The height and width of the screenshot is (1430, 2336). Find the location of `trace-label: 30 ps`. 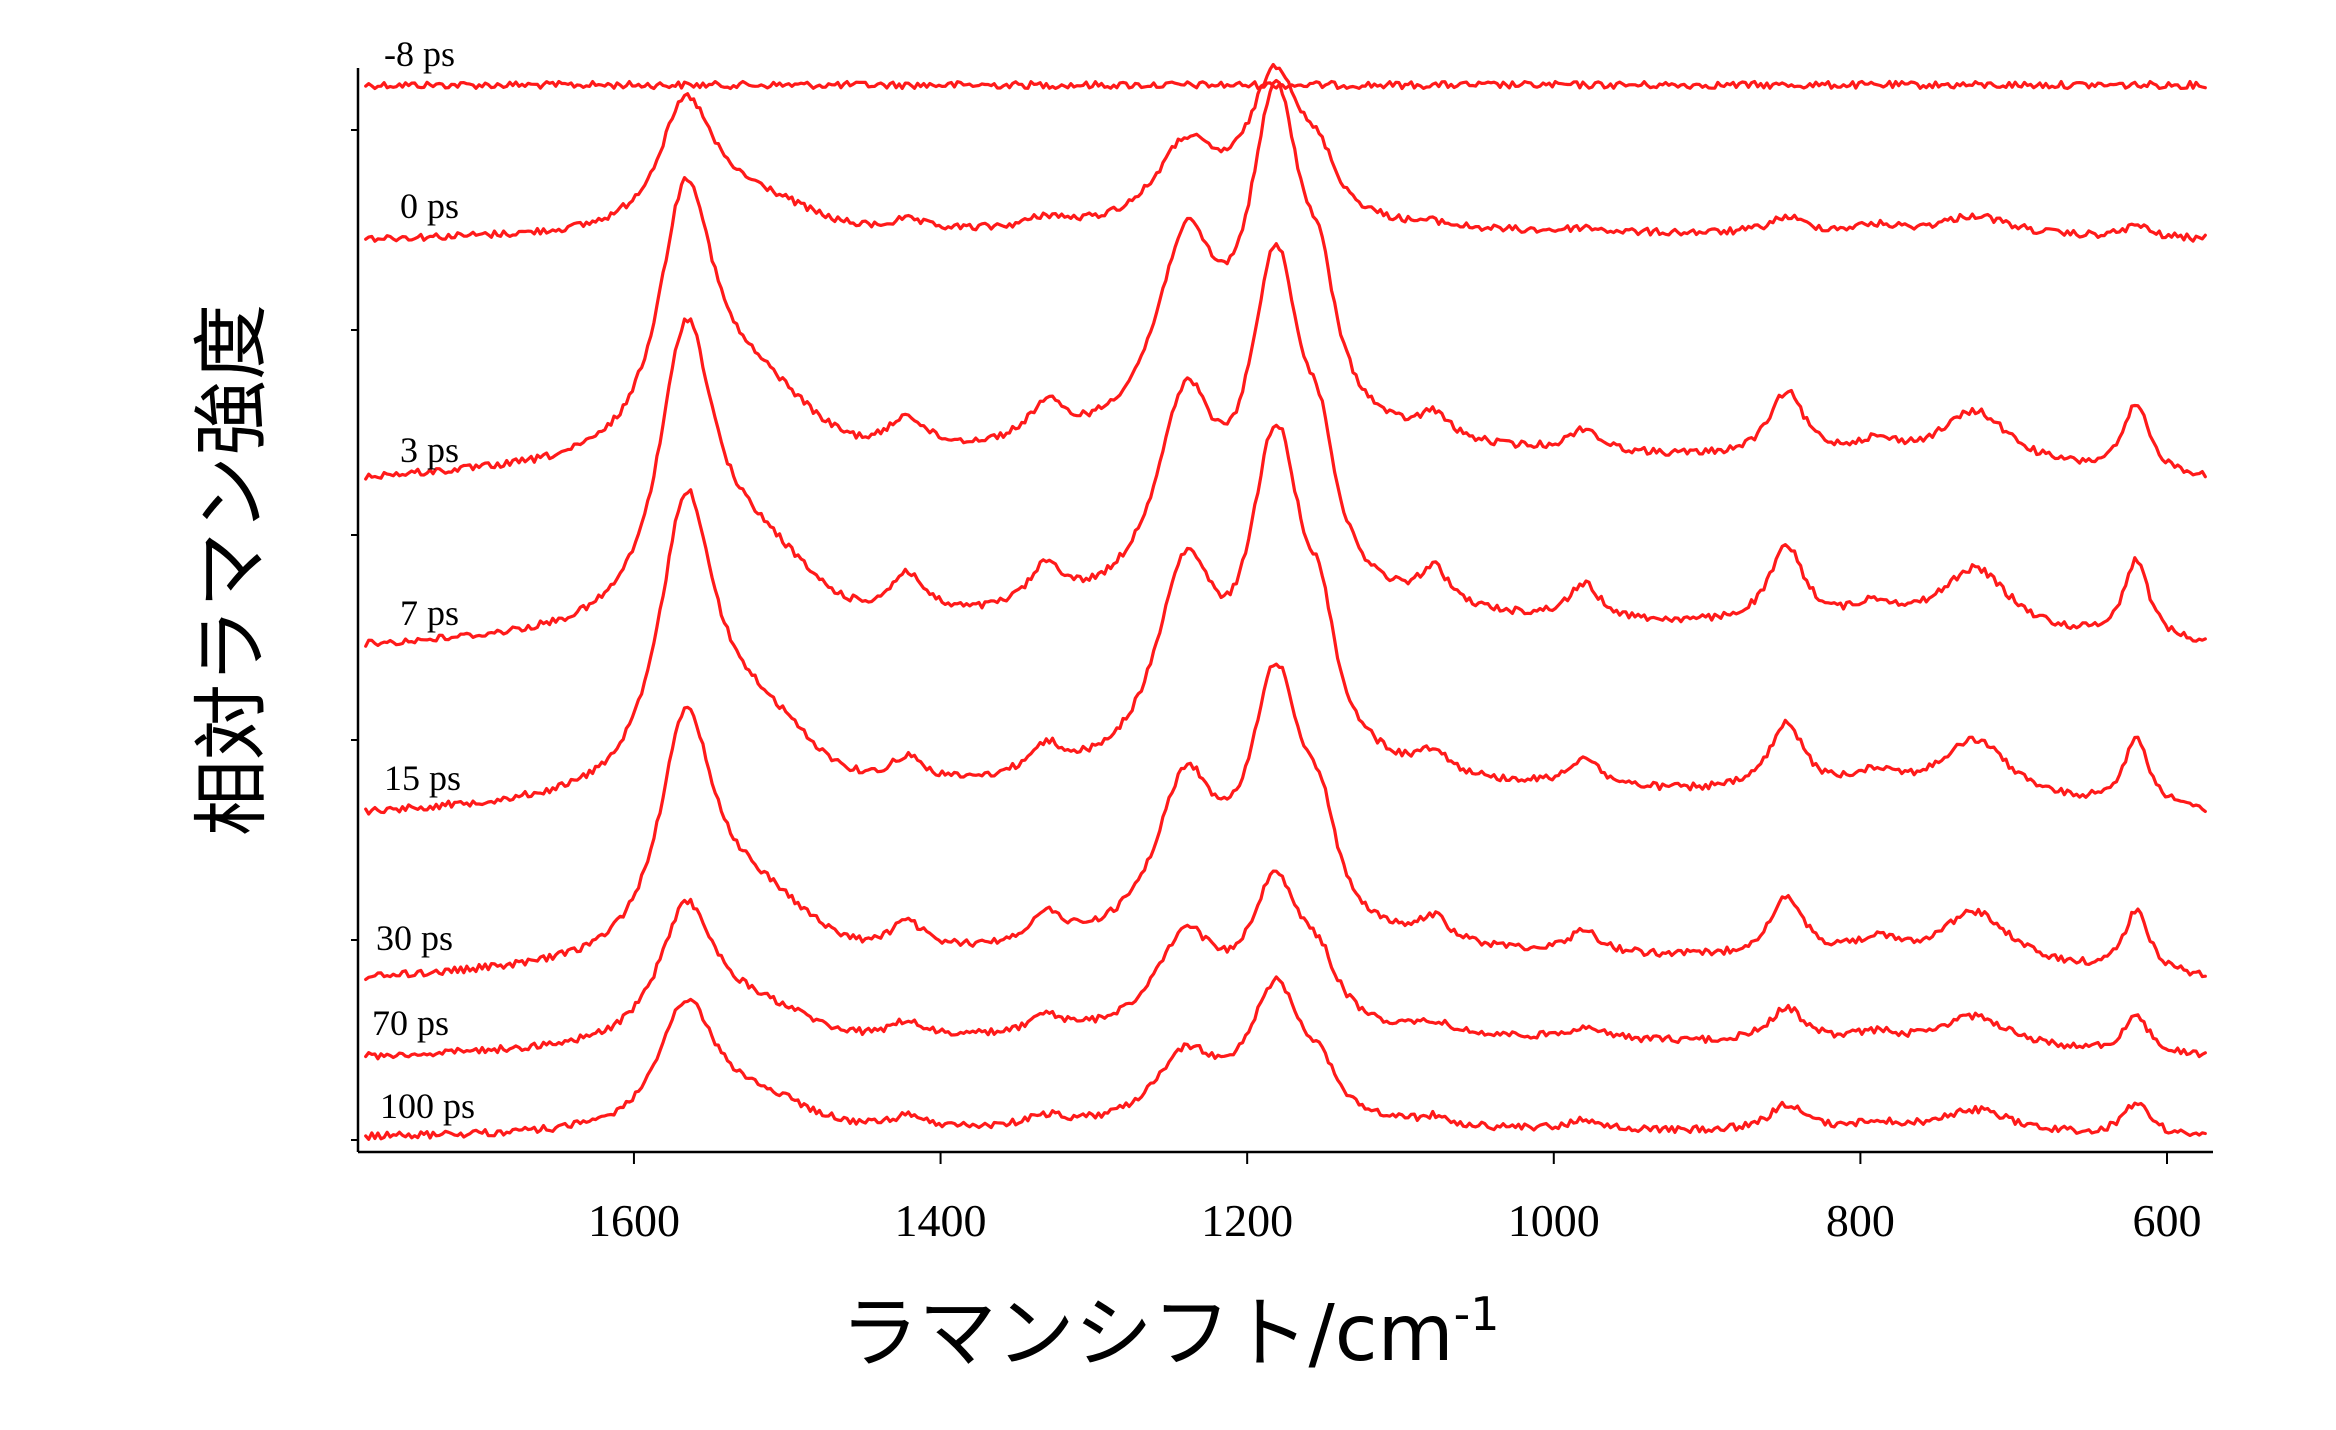

trace-label: 30 ps is located at coordinates (414, 938).